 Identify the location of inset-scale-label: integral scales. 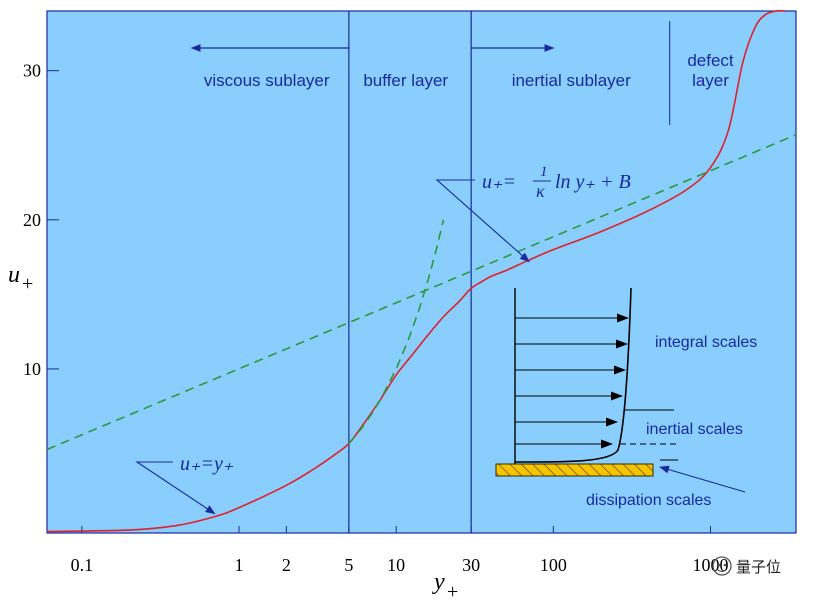
(706, 342).